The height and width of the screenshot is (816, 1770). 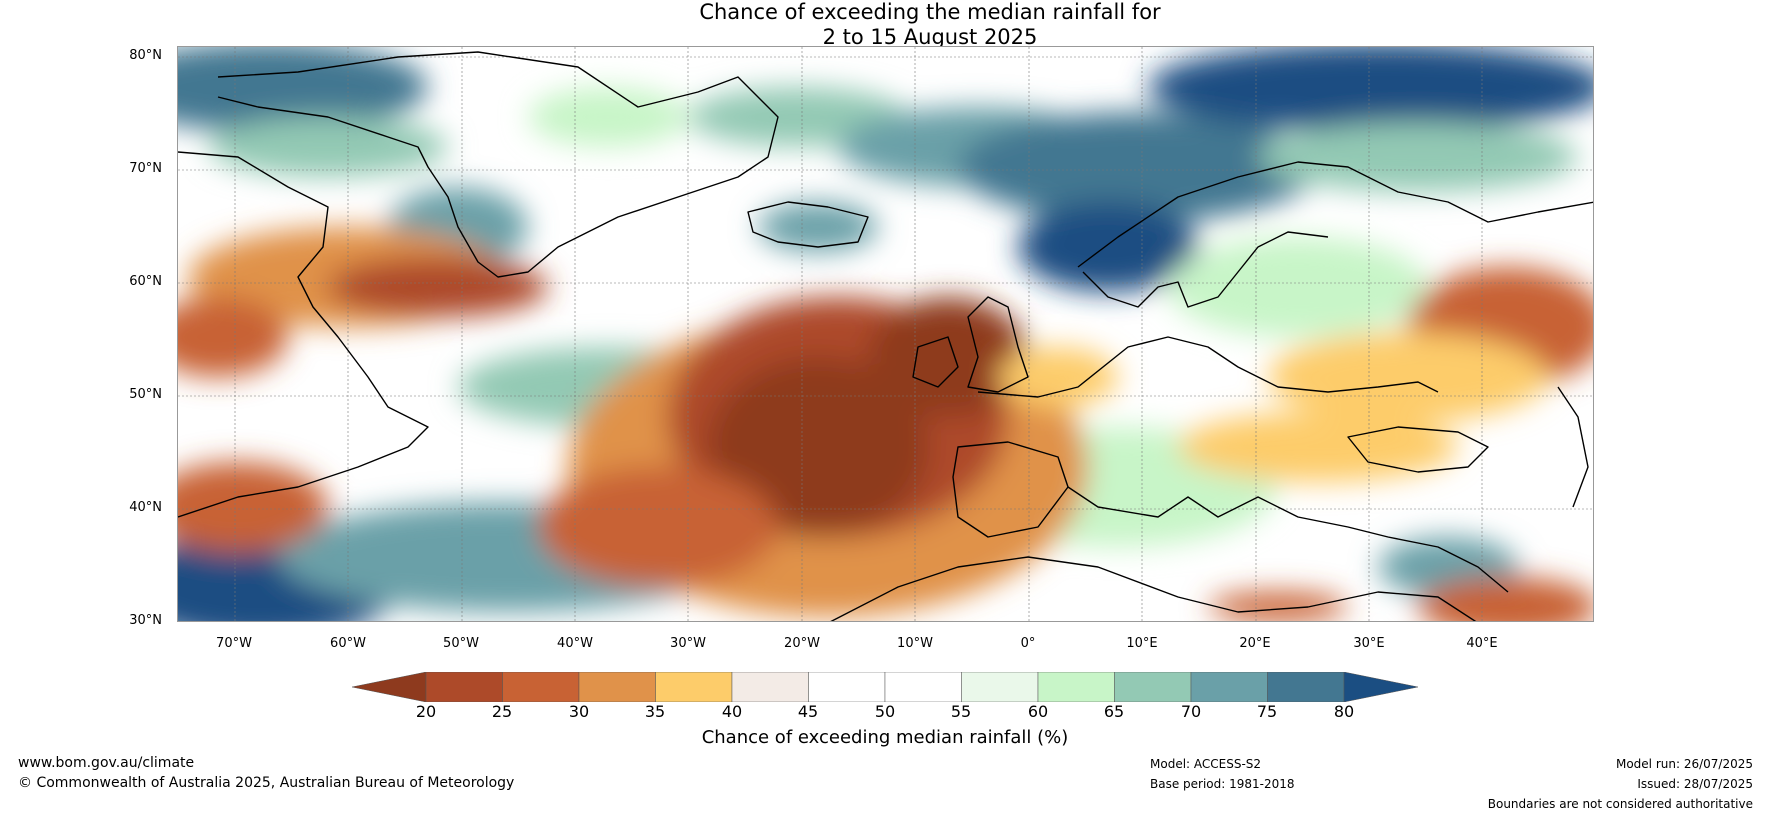 I want to click on iceland-coast, so click(x=808, y=224).